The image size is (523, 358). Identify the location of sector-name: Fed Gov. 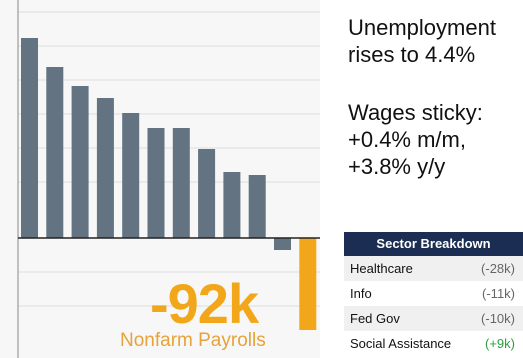
(375, 318).